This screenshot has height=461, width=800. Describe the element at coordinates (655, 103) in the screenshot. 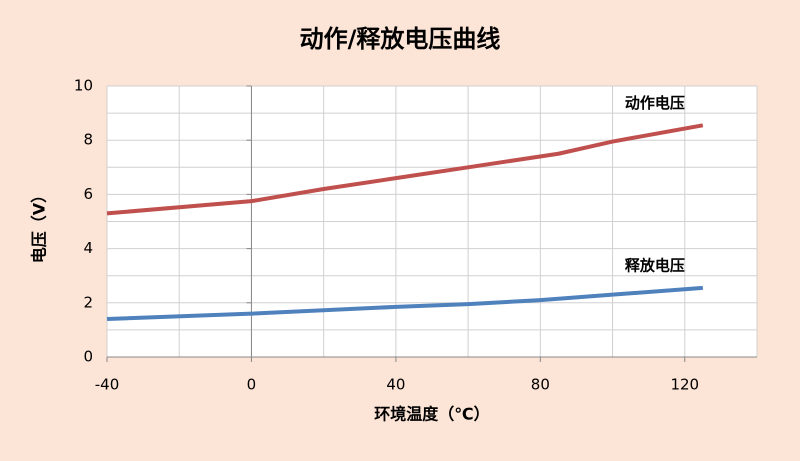

I see `series-label: 动作电压` at that location.